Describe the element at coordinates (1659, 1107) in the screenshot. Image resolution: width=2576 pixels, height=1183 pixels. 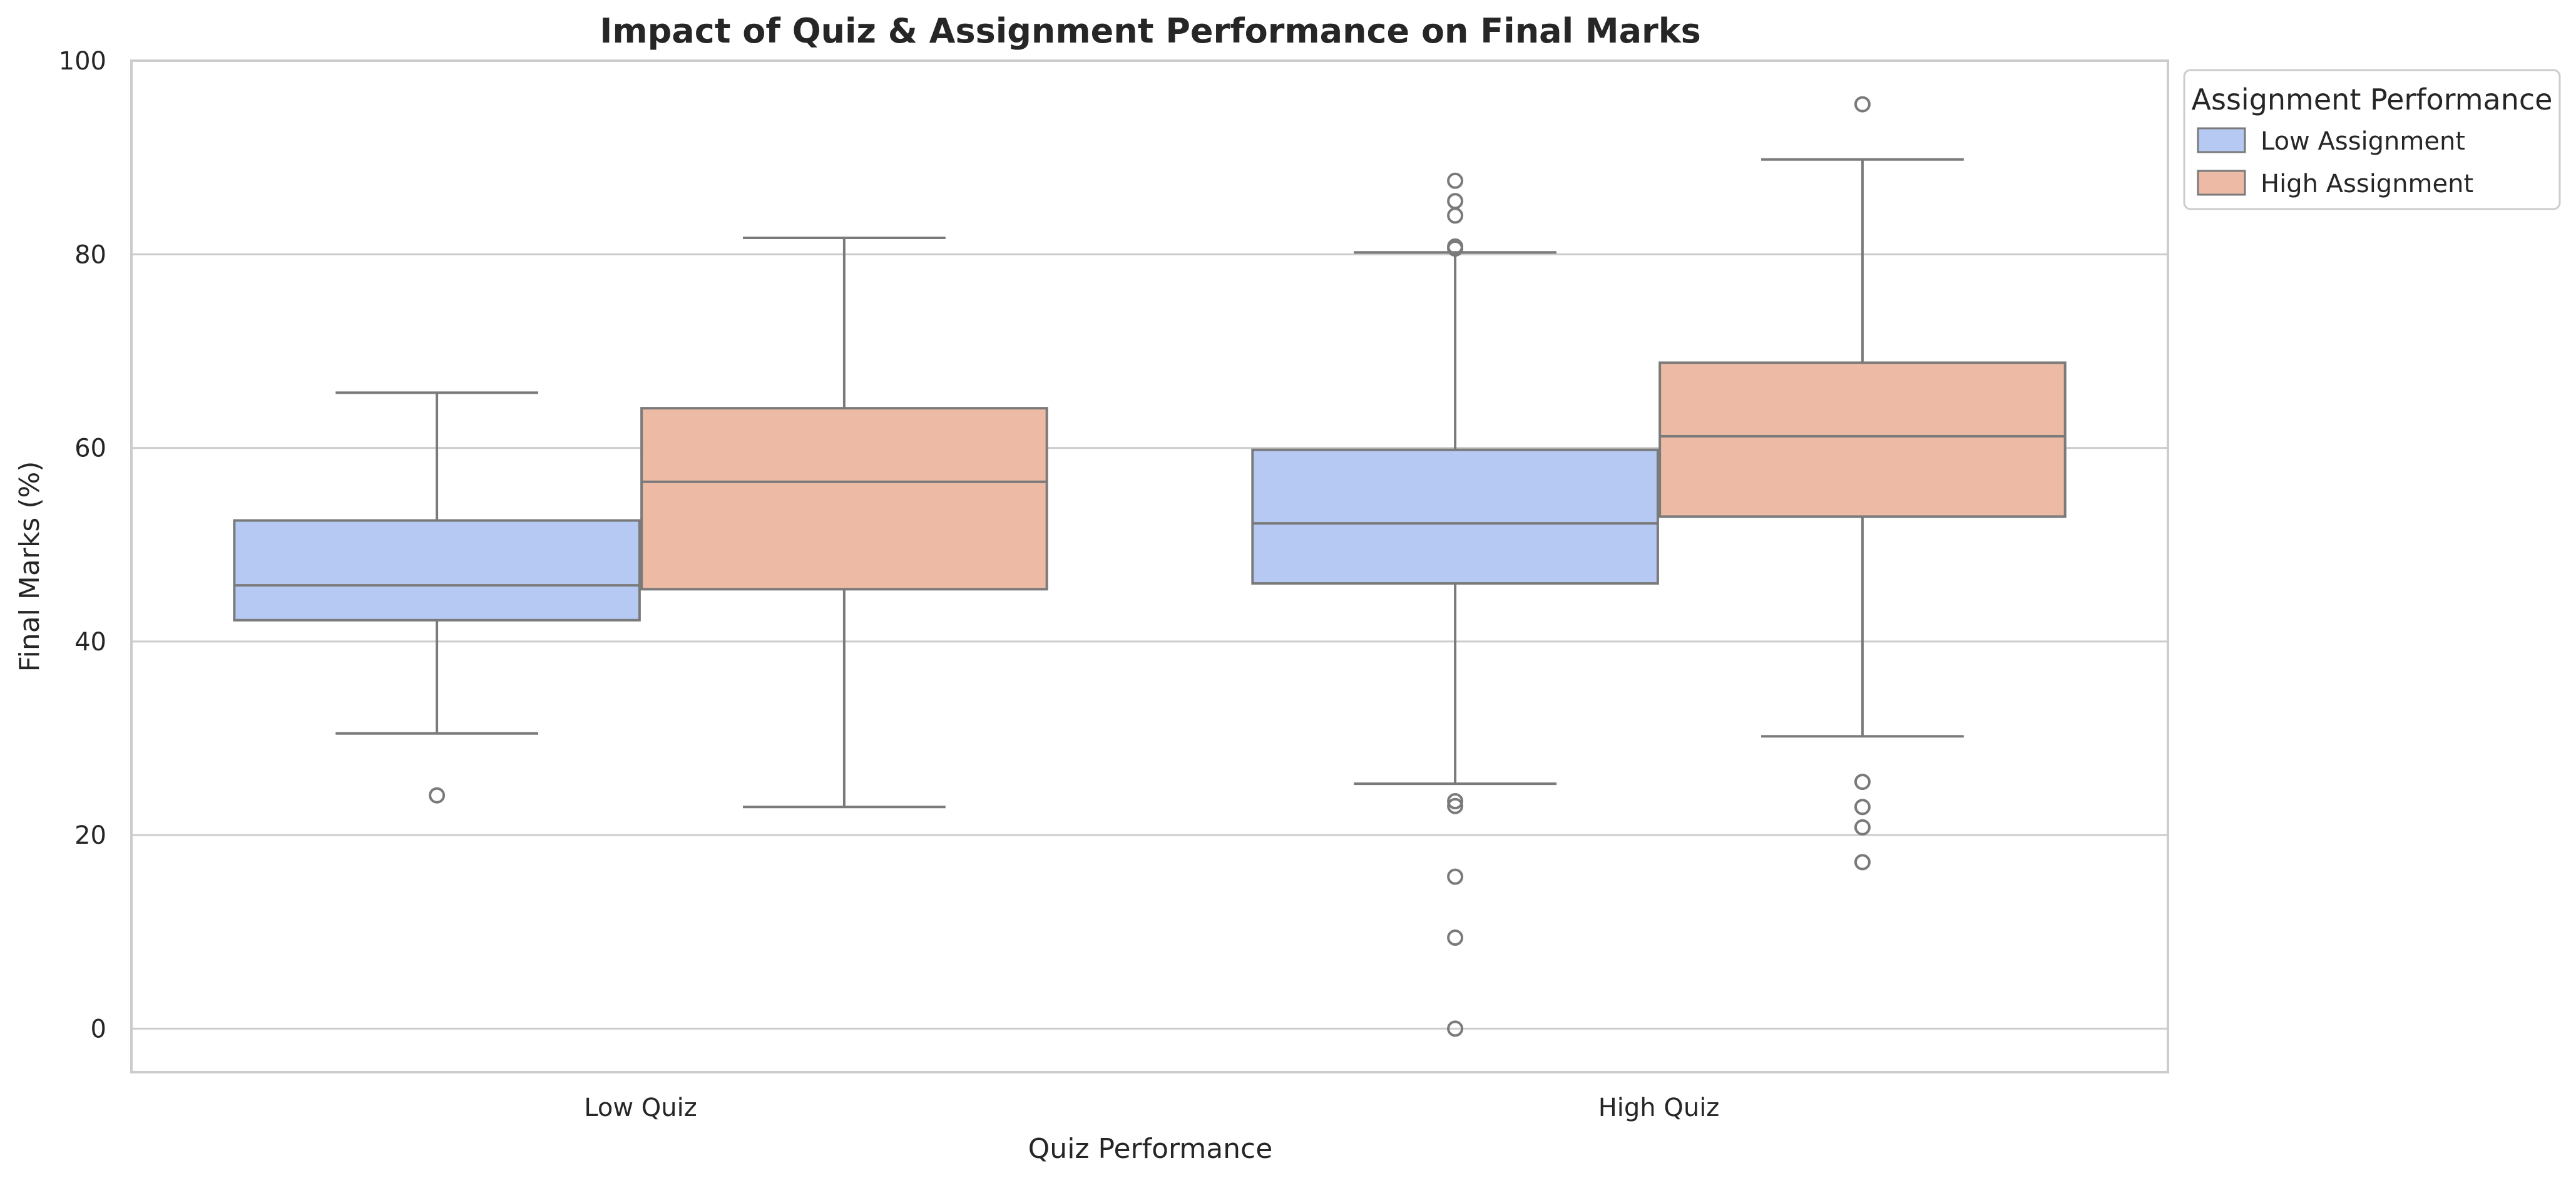
I see `x-tick-label: High Quiz` at that location.